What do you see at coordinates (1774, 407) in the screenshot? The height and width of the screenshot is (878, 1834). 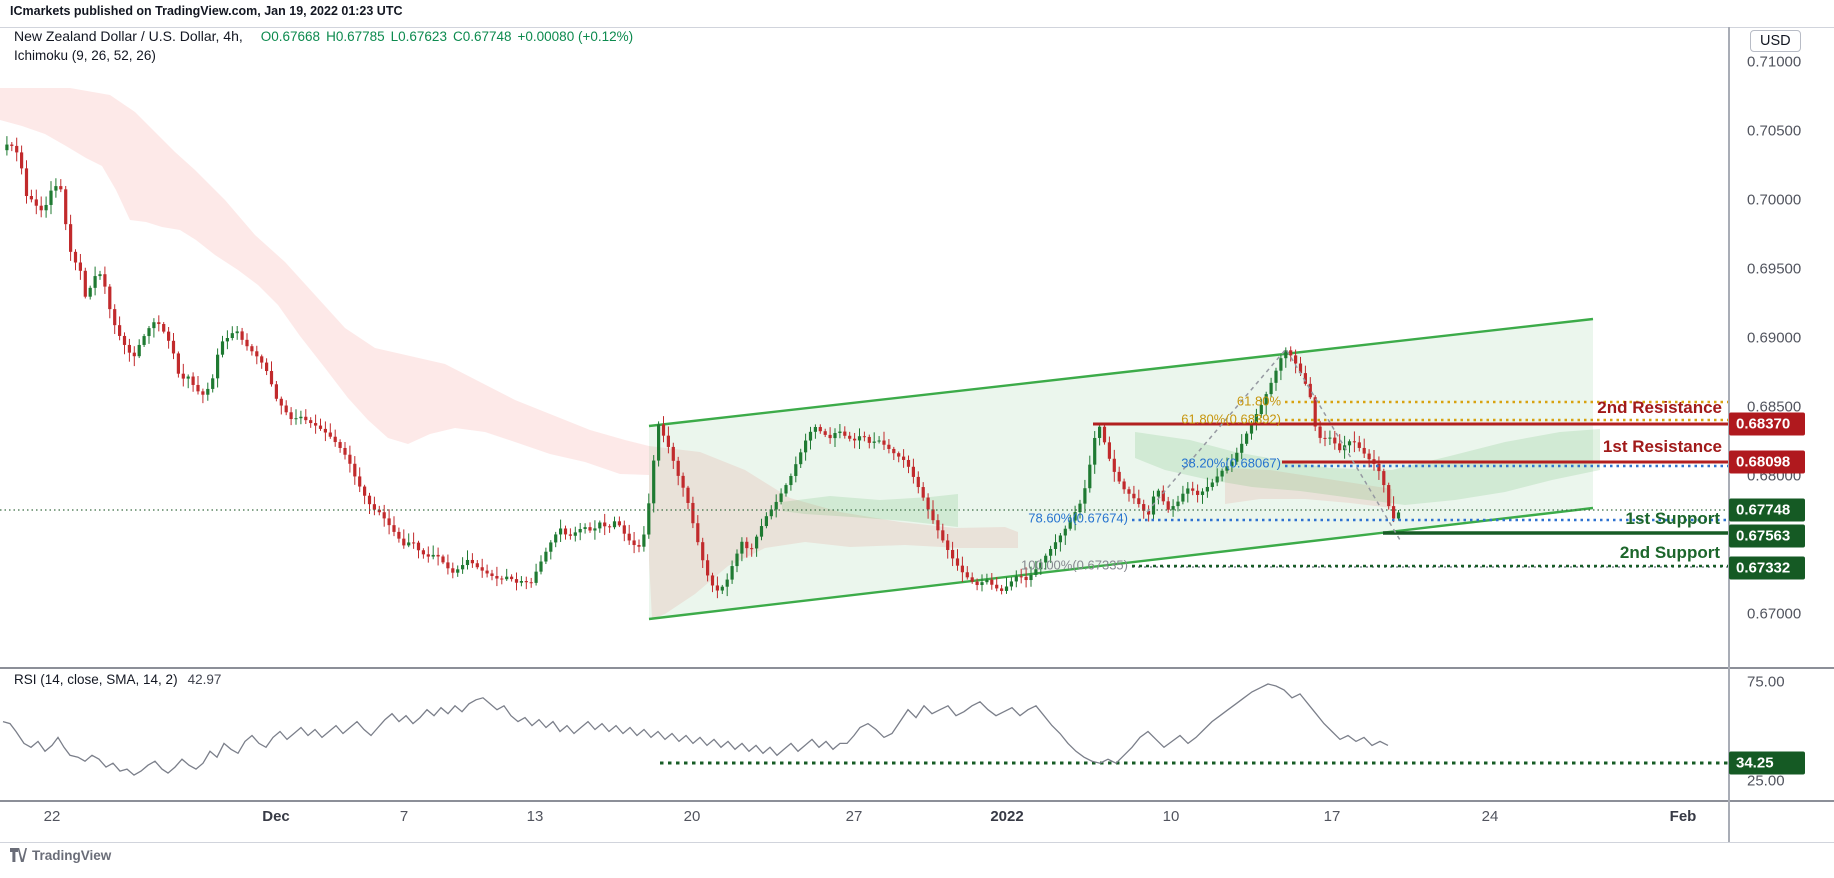 I see `price-tick: 0.68500` at bounding box center [1774, 407].